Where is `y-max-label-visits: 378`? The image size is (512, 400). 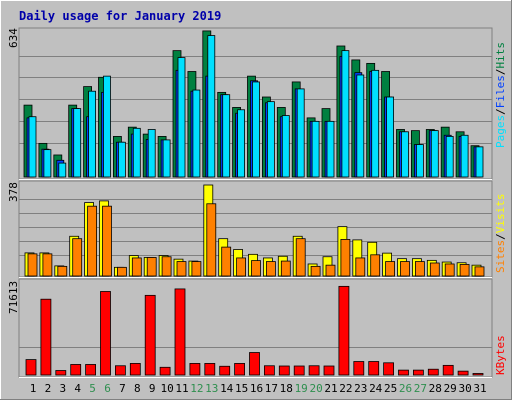
y-max-label-visits: 378 is located at coordinates (13, 192).